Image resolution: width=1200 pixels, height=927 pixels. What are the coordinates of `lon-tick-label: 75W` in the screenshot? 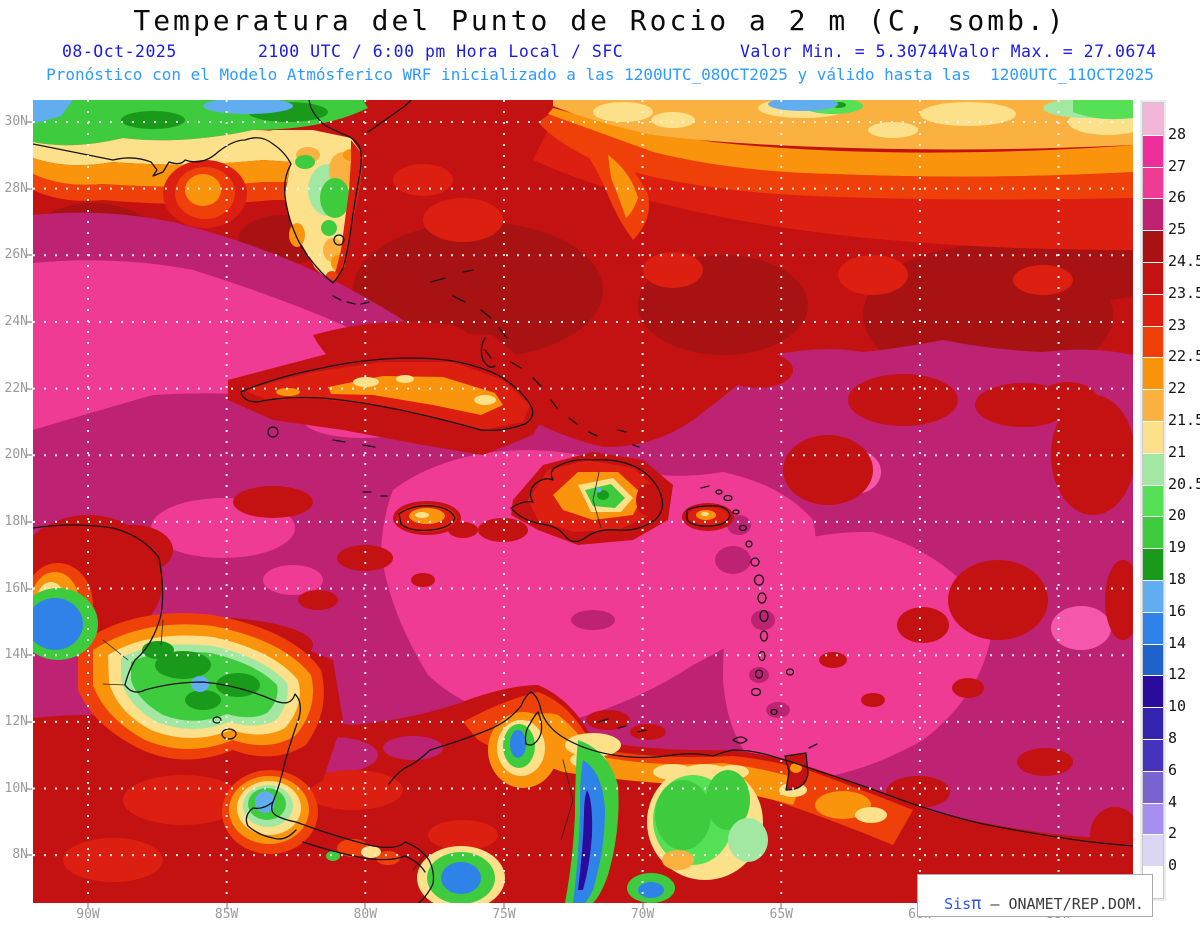 It's located at (504, 914).